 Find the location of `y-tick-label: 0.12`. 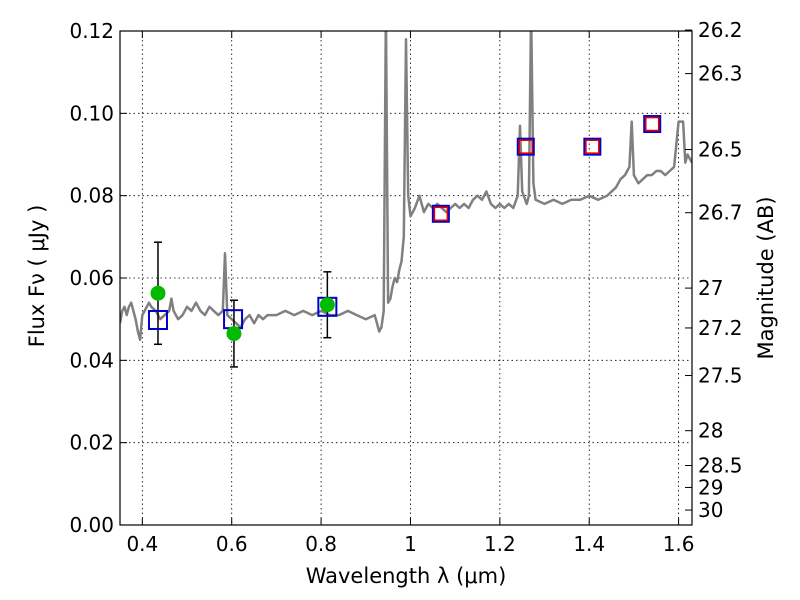

y-tick-label: 0.12 is located at coordinates (91, 31).